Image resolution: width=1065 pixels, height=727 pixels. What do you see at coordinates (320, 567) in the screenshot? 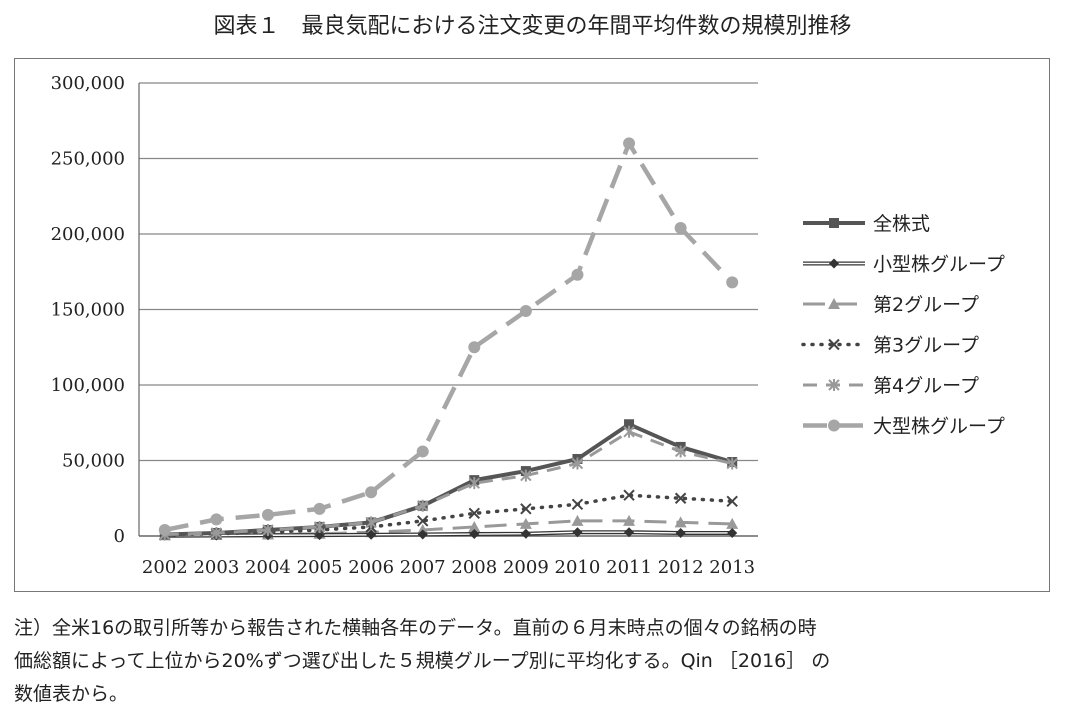
I see `x-tick-label: 2005` at bounding box center [320, 567].